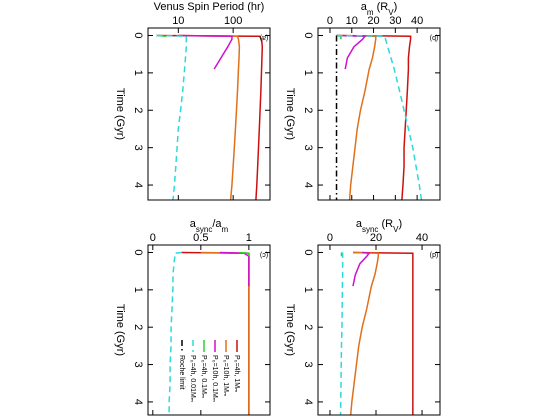 The width and height of the screenshot is (559, 419). Describe the element at coordinates (264, 37) in the screenshot. I see `panel-label: (a)` at that location.